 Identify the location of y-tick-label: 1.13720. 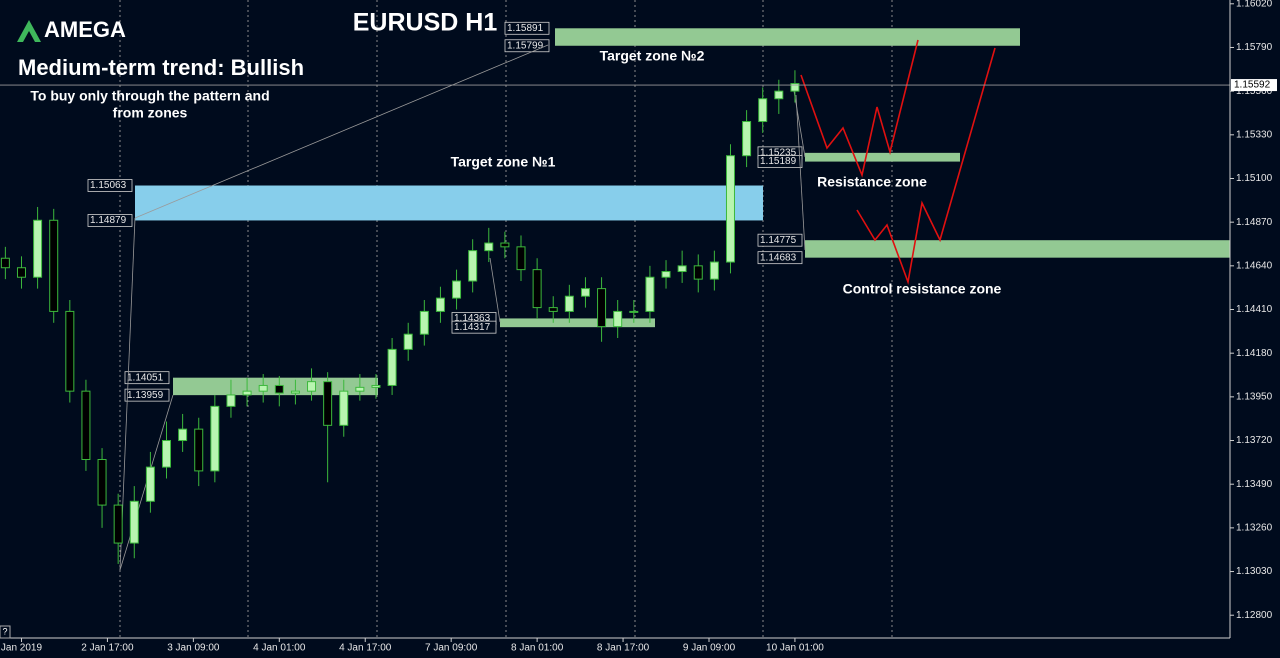
(1254, 440).